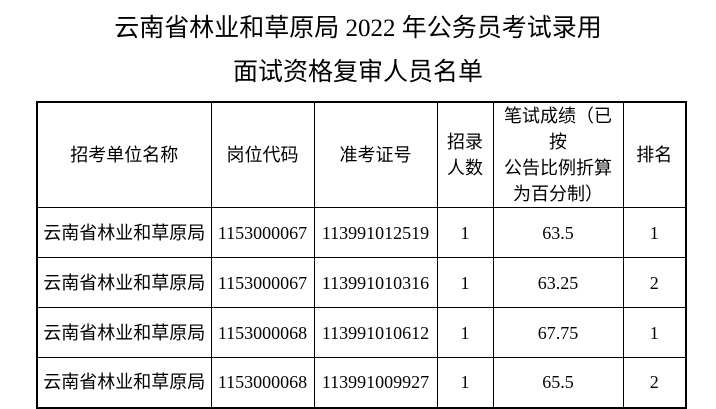 This screenshot has height=409, width=716. Describe the element at coordinates (558, 282) in the screenshot. I see `cell-score: 63.25` at that location.